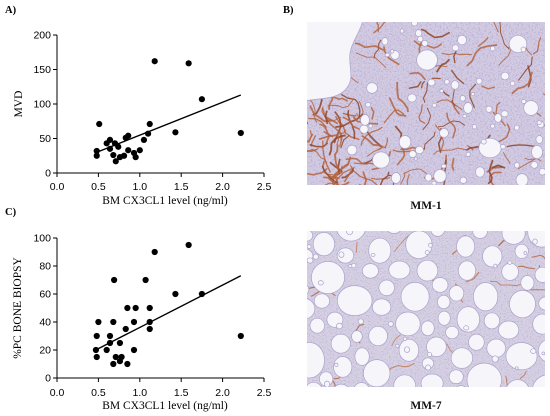 This screenshot has height=416, width=550. Describe the element at coordinates (42, 105) in the screenshot. I see `y-tick-label: 100` at that location.